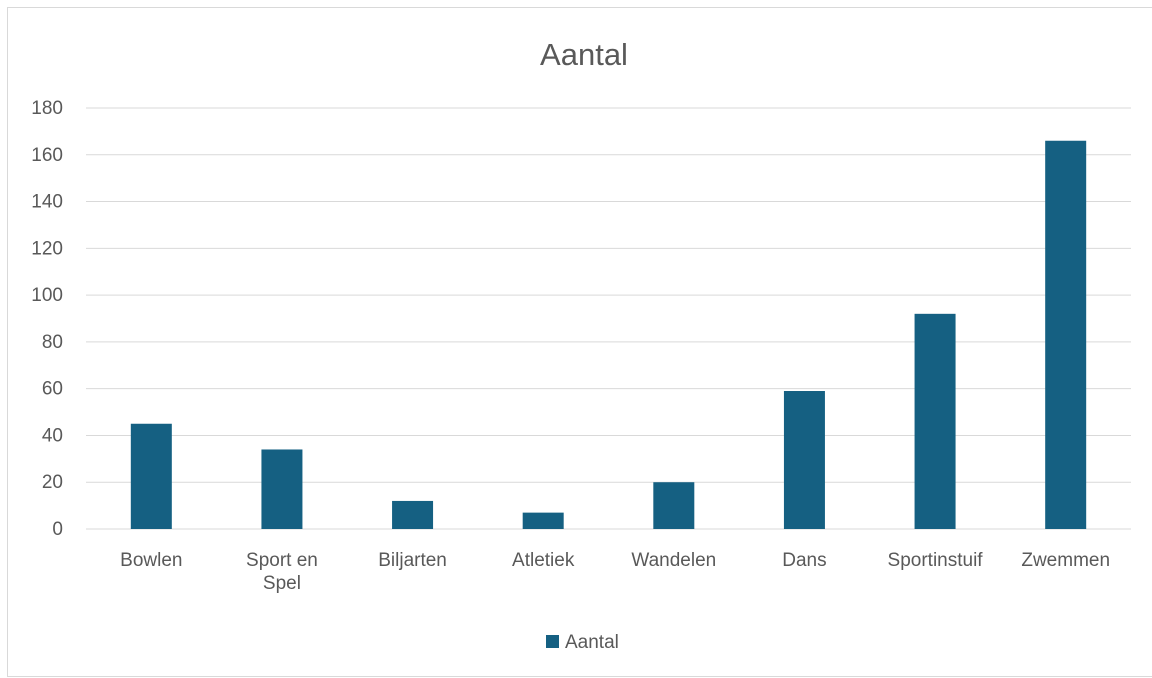 This screenshot has width=1152, height=678. What do you see at coordinates (47, 248) in the screenshot?
I see `y-tick-label: 120` at bounding box center [47, 248].